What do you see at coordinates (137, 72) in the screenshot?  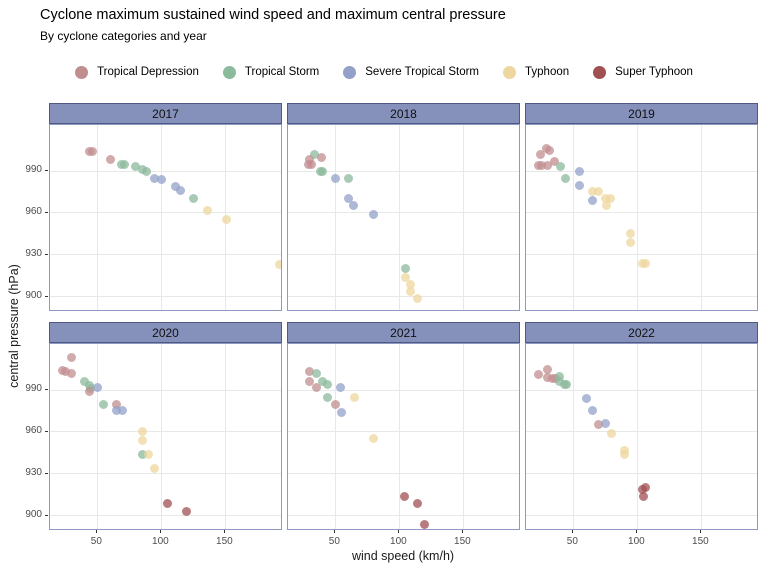 I see `legend-item-td: Tropical Depression` at bounding box center [137, 72].